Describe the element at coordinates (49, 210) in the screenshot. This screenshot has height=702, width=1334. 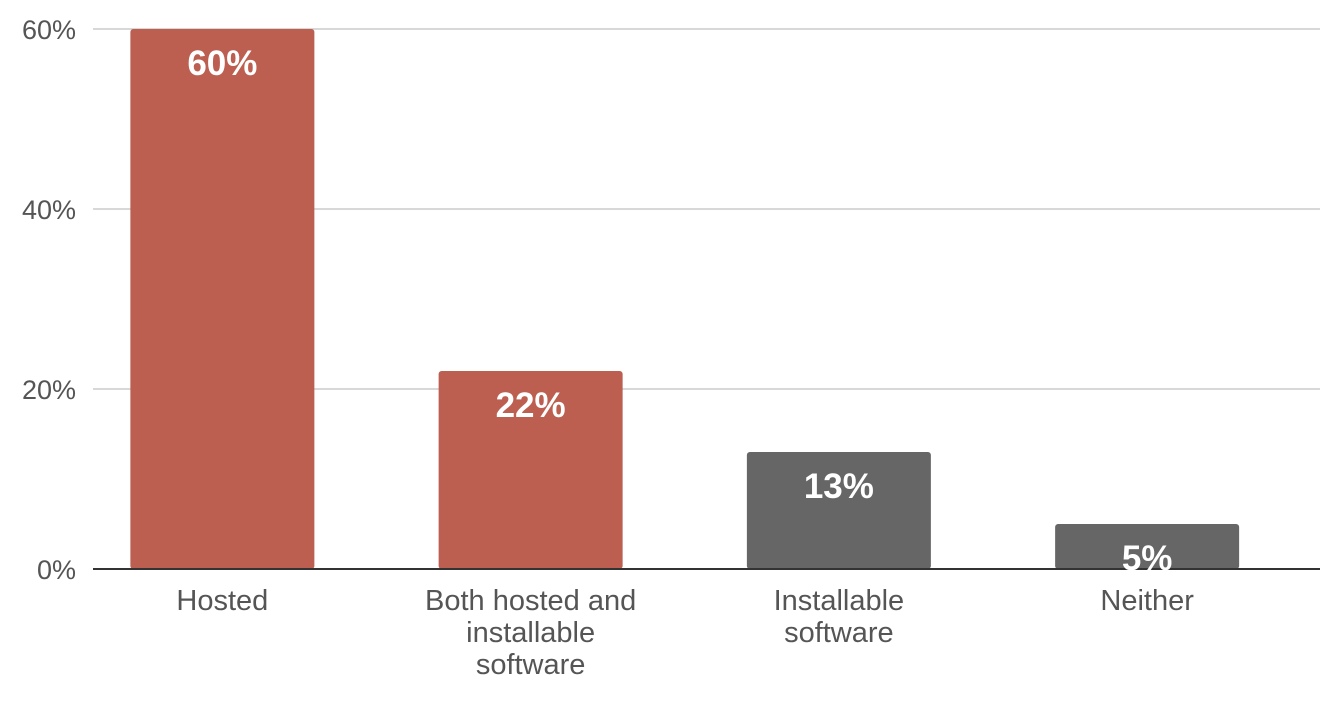
I see `y-tick-label: 40%` at that location.